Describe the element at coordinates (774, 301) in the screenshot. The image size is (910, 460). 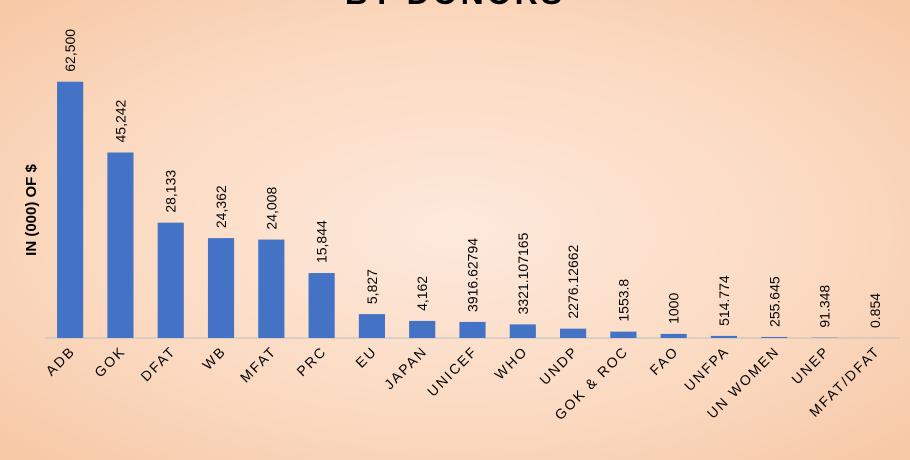
I see `value-label: 255.645` at that location.